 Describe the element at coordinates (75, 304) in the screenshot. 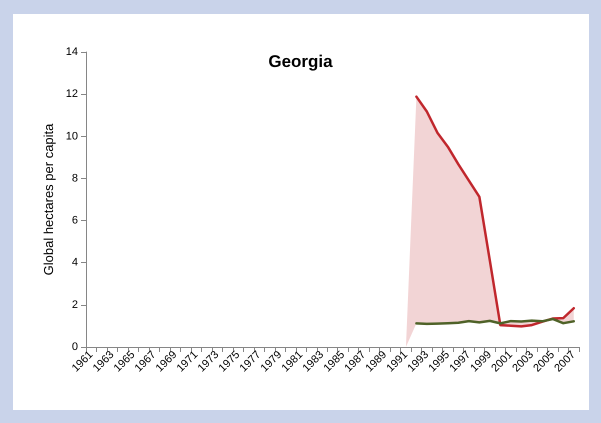

I see `y-tick-label: 2` at that location.